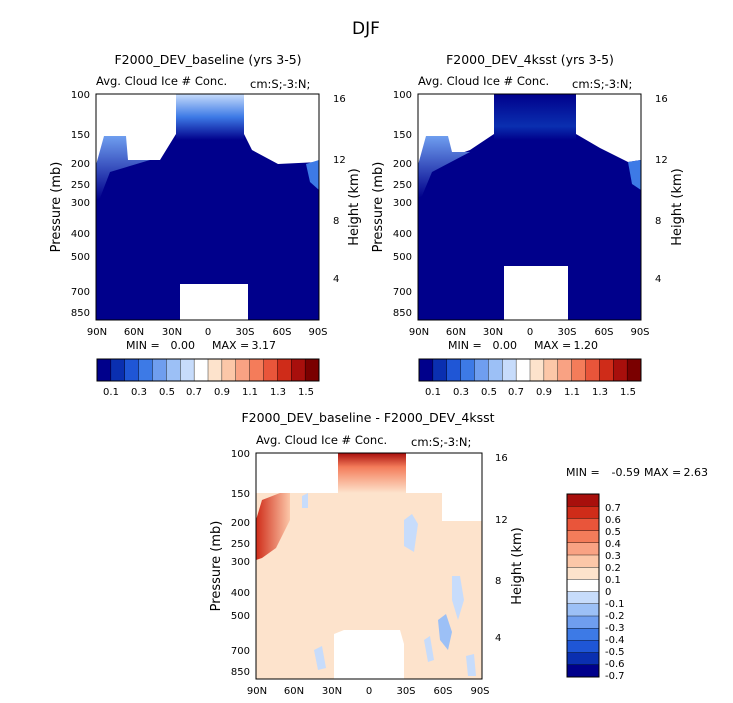 The height and width of the screenshot is (703, 733). I want to click on colorbar-label: 0.4, so click(613, 544).